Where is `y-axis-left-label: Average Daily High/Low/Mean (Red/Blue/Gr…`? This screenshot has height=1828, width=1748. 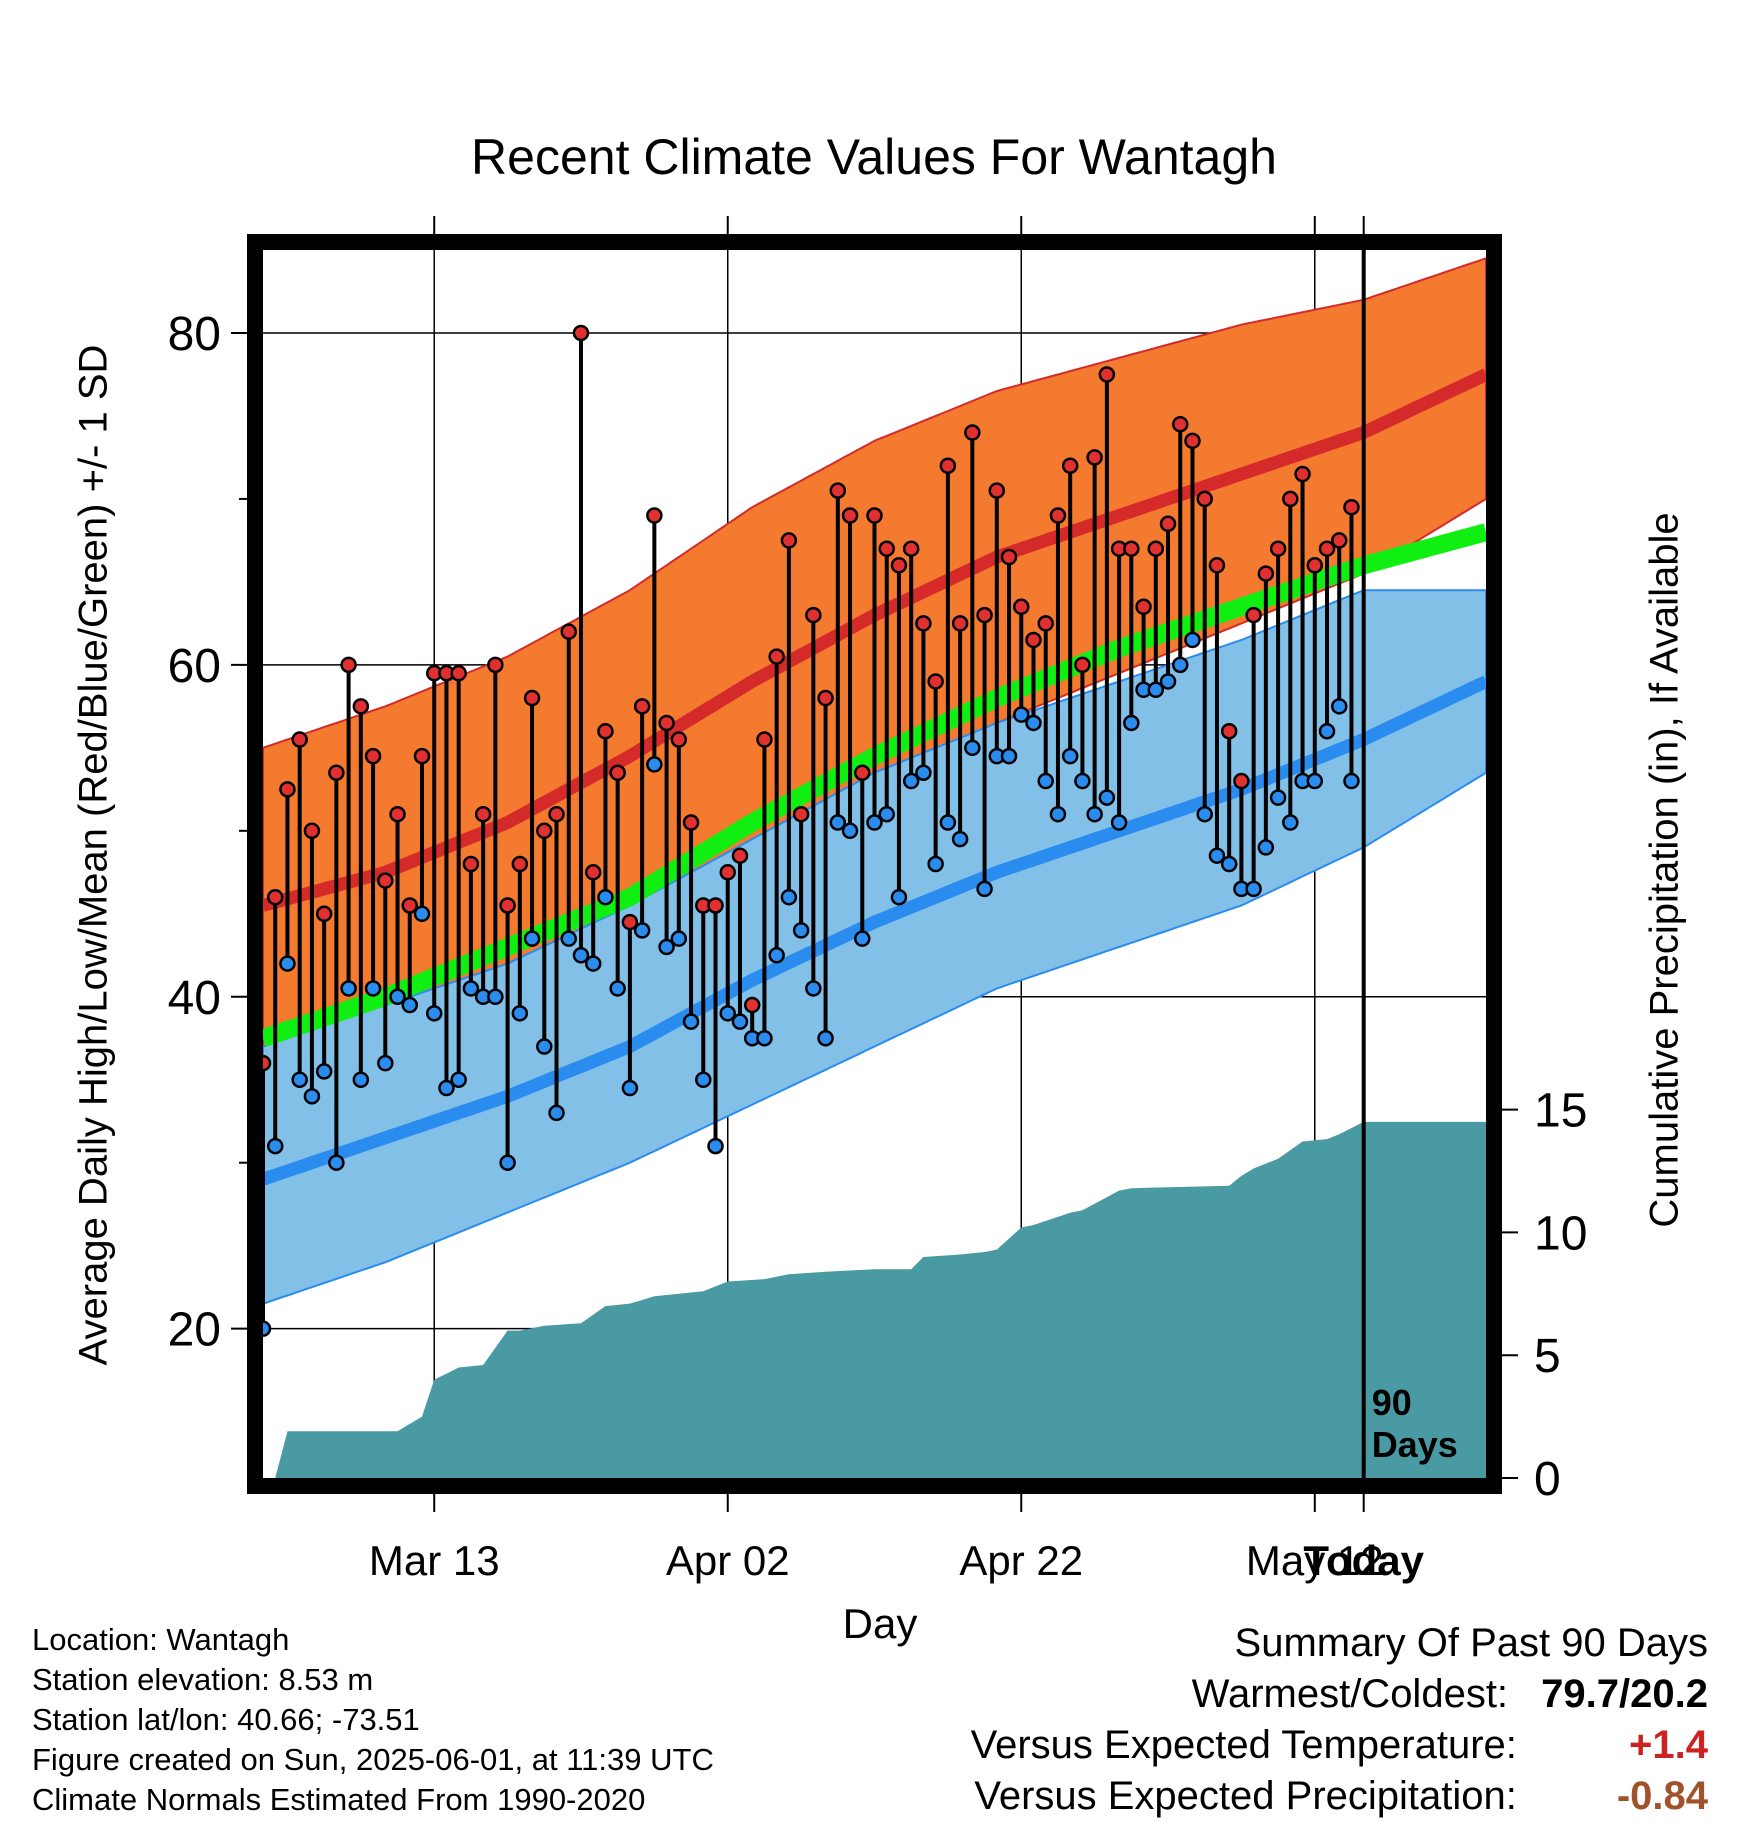
y-axis-left-label: Average Daily High/Low/Mean (Red/Blue/Gr… is located at coordinates (93, 855).